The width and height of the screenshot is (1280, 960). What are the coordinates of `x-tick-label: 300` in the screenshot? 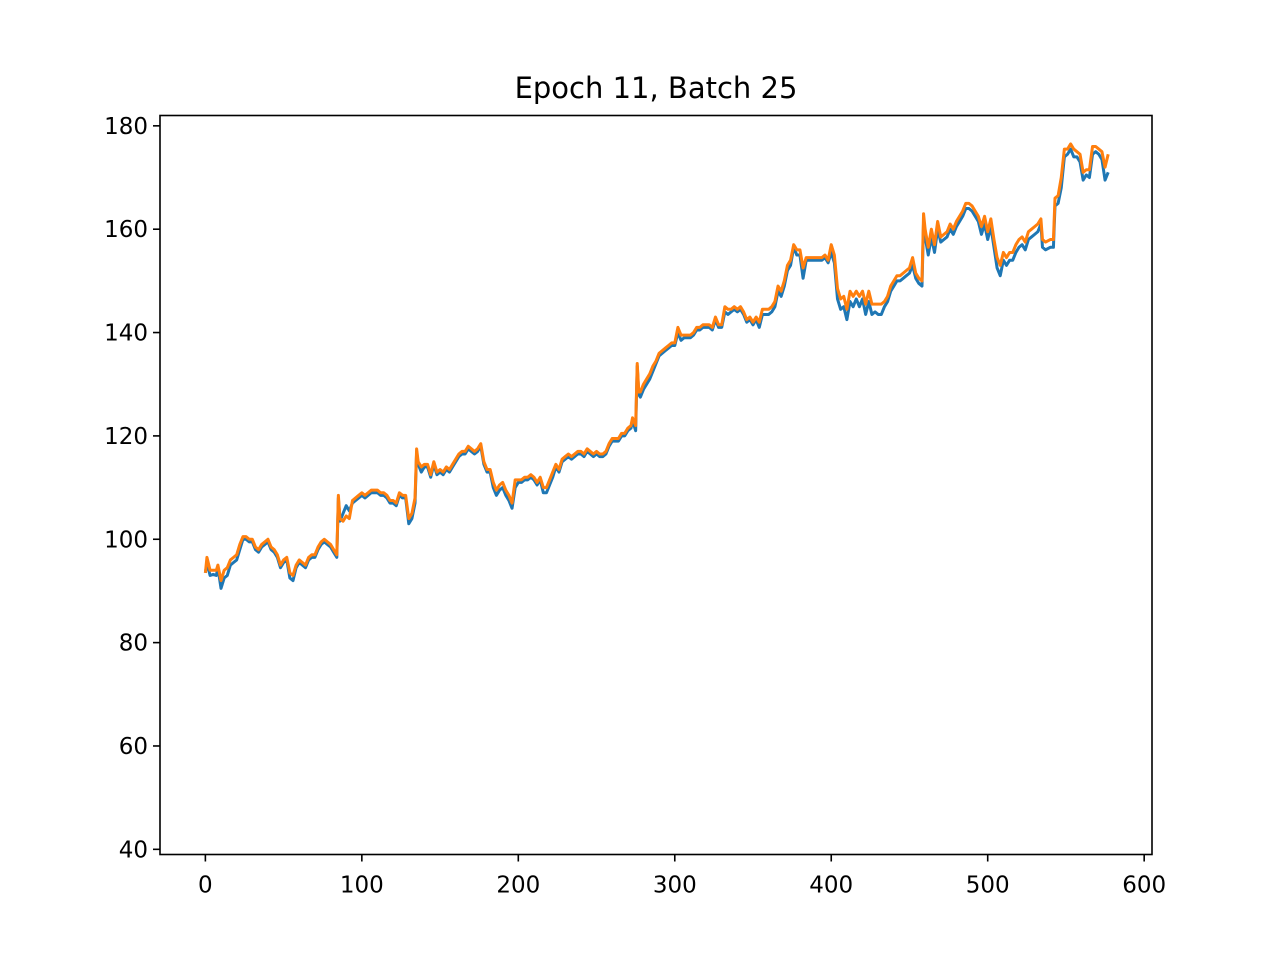 It's located at (675, 886).